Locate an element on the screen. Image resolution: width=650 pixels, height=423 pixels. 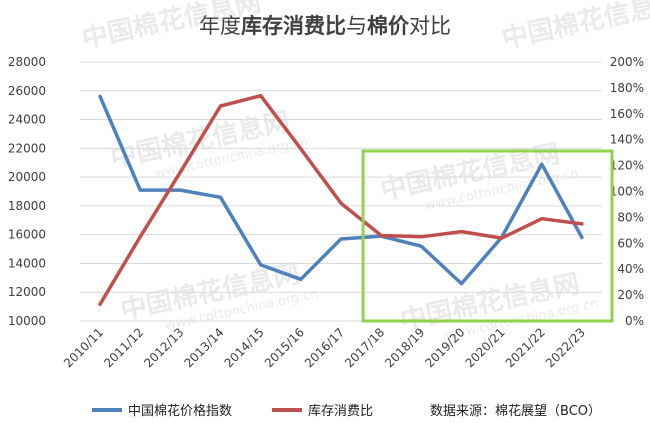
x-tick-label: 2014/15 is located at coordinates (244, 347).